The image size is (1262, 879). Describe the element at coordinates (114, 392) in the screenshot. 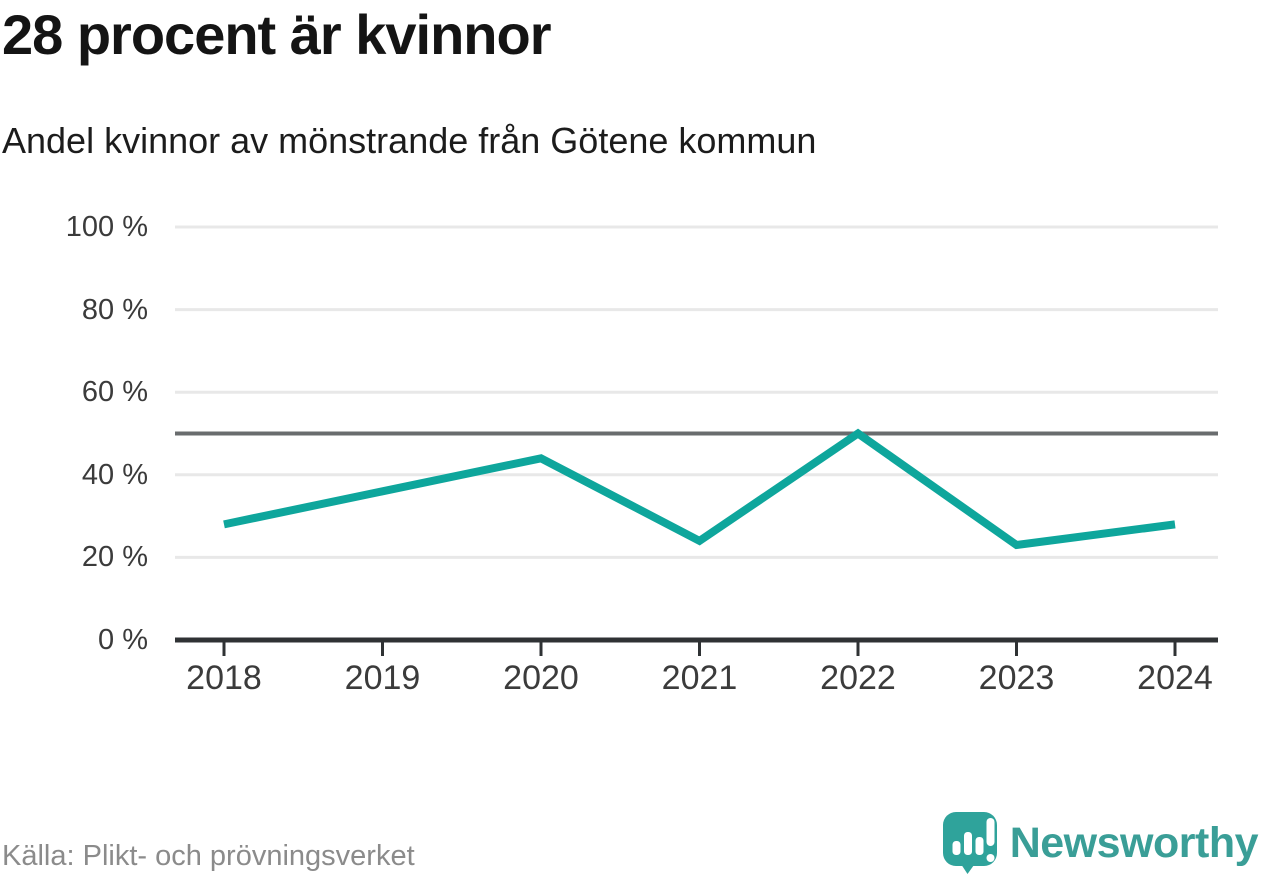

I see `y-axis-tick-label: 60 %` at that location.